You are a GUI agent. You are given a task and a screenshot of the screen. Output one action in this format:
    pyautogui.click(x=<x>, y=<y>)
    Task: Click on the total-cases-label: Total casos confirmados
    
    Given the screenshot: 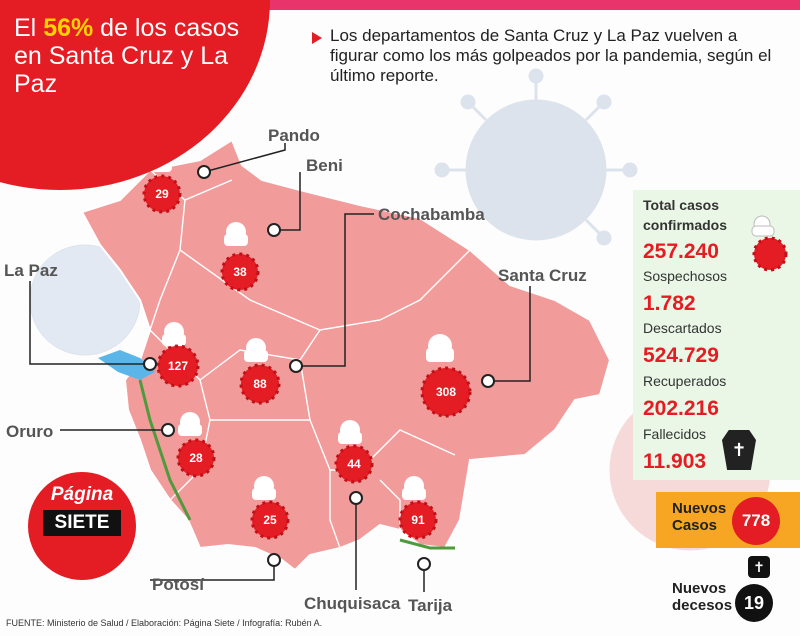 What is the action you would take?
    pyautogui.click(x=685, y=215)
    